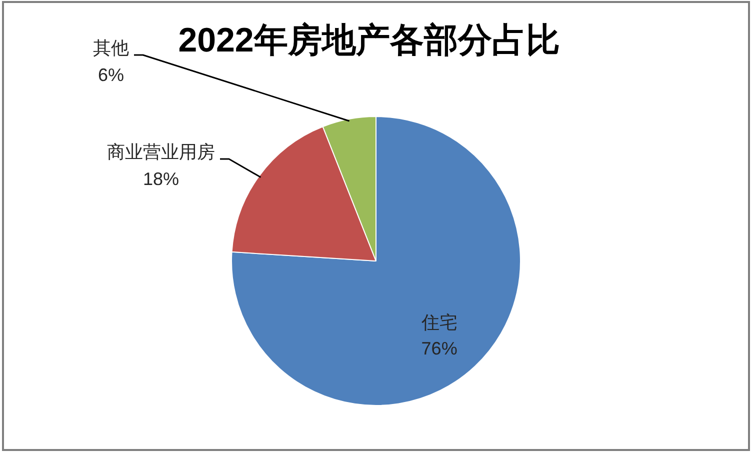 The image size is (753, 453). I want to click on chart-title: 2022年房地产各部分占比, so click(369, 40).